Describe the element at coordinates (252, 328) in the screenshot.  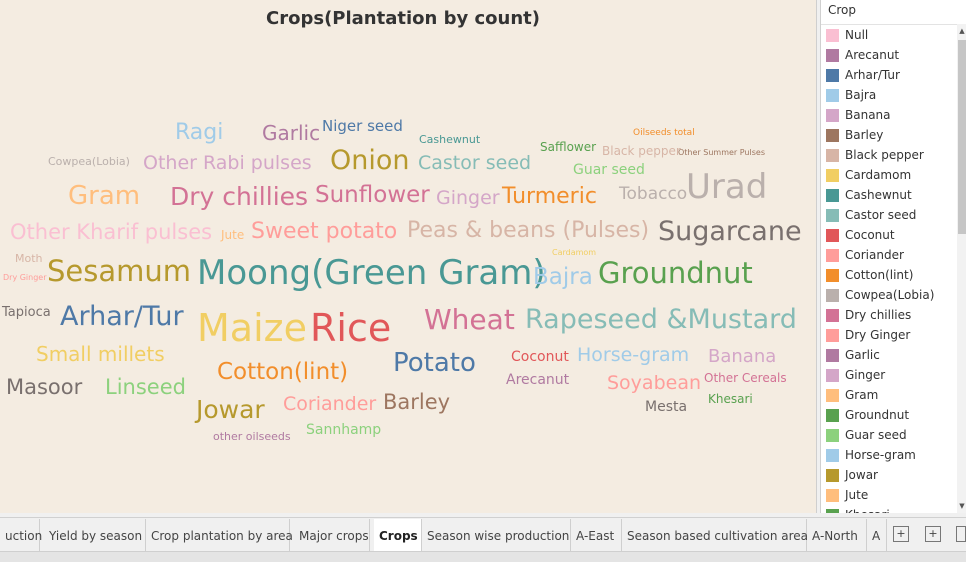
I see `word-maize: Maize` at that location.